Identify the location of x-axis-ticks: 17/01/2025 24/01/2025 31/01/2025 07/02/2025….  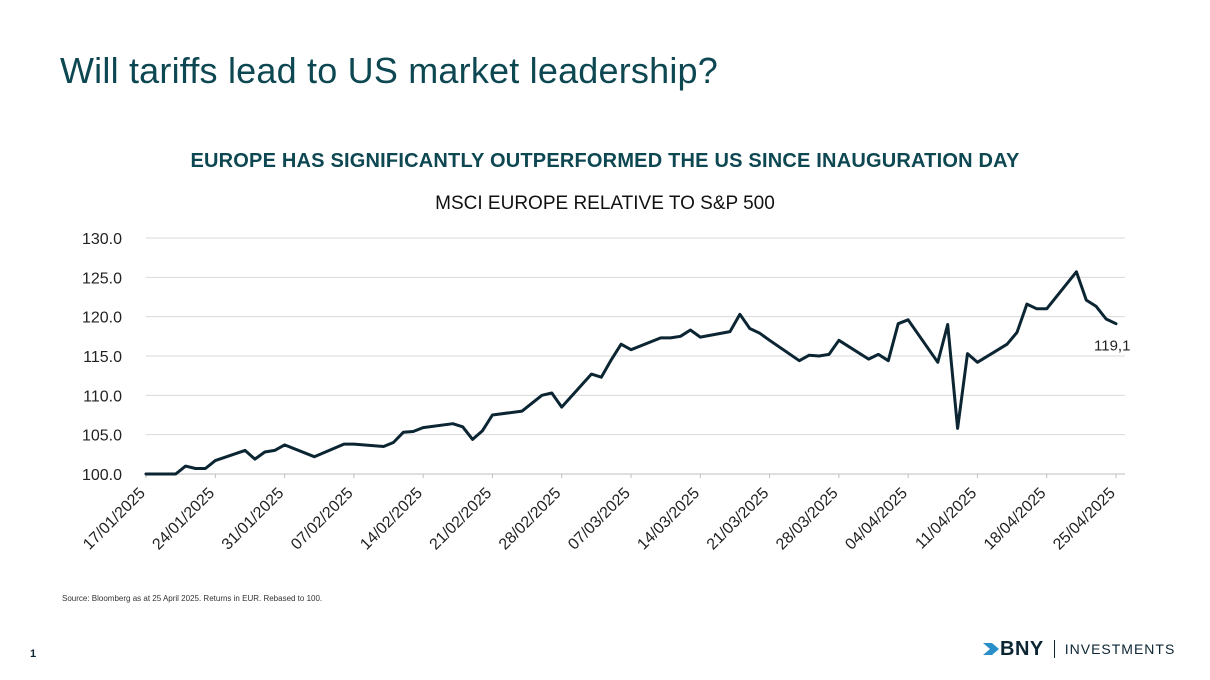
(599, 513).